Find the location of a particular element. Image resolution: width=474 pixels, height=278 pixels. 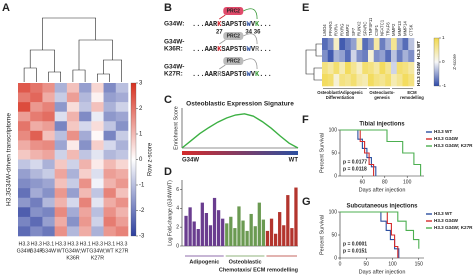

panel-letter: E is located at coordinates (305, 8).